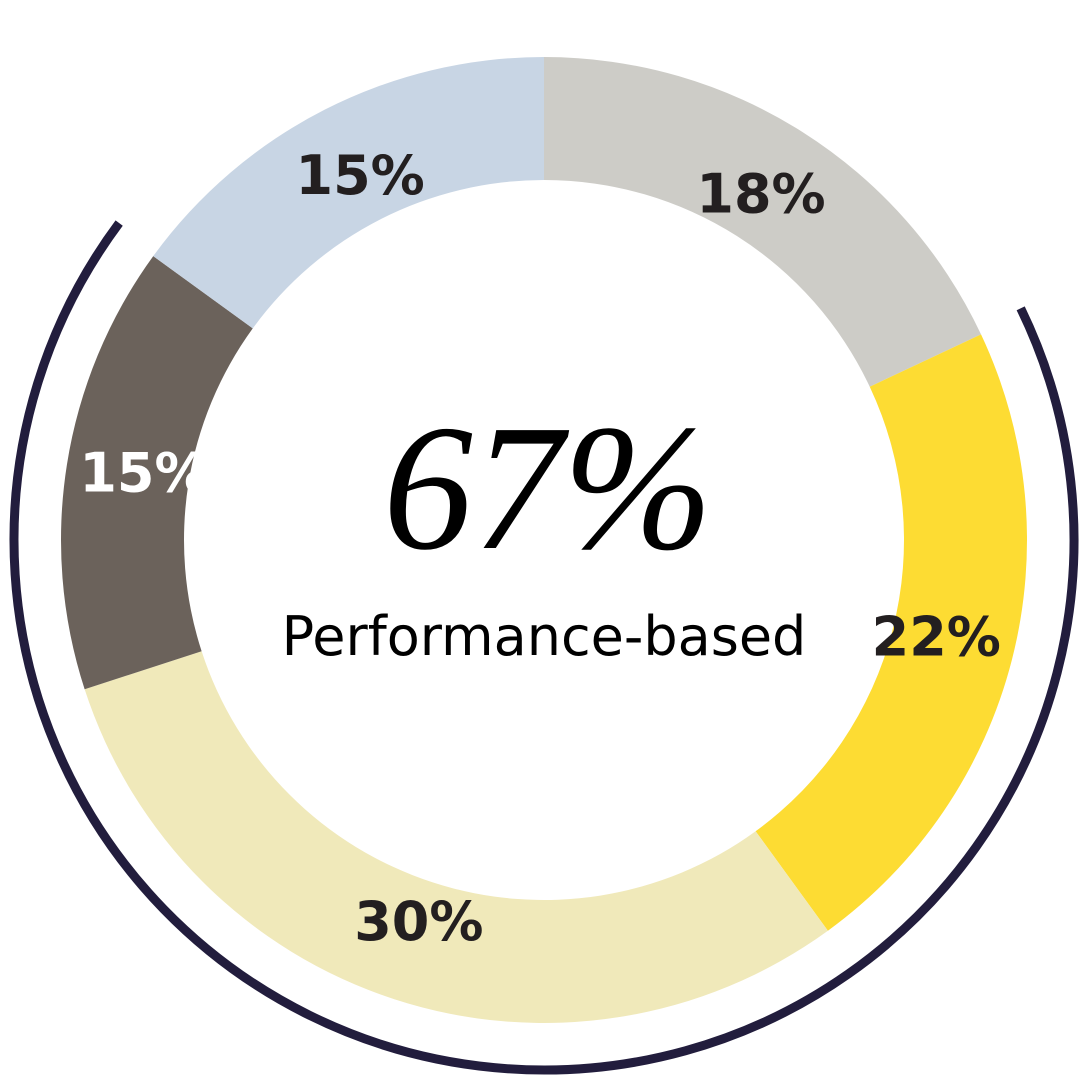  I want to click on value-label: 22%, so click(936, 636).